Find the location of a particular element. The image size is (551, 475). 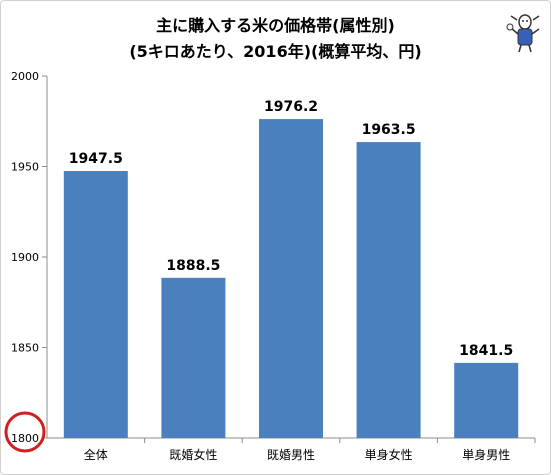

data-label: 1841.5 is located at coordinates (486, 351).